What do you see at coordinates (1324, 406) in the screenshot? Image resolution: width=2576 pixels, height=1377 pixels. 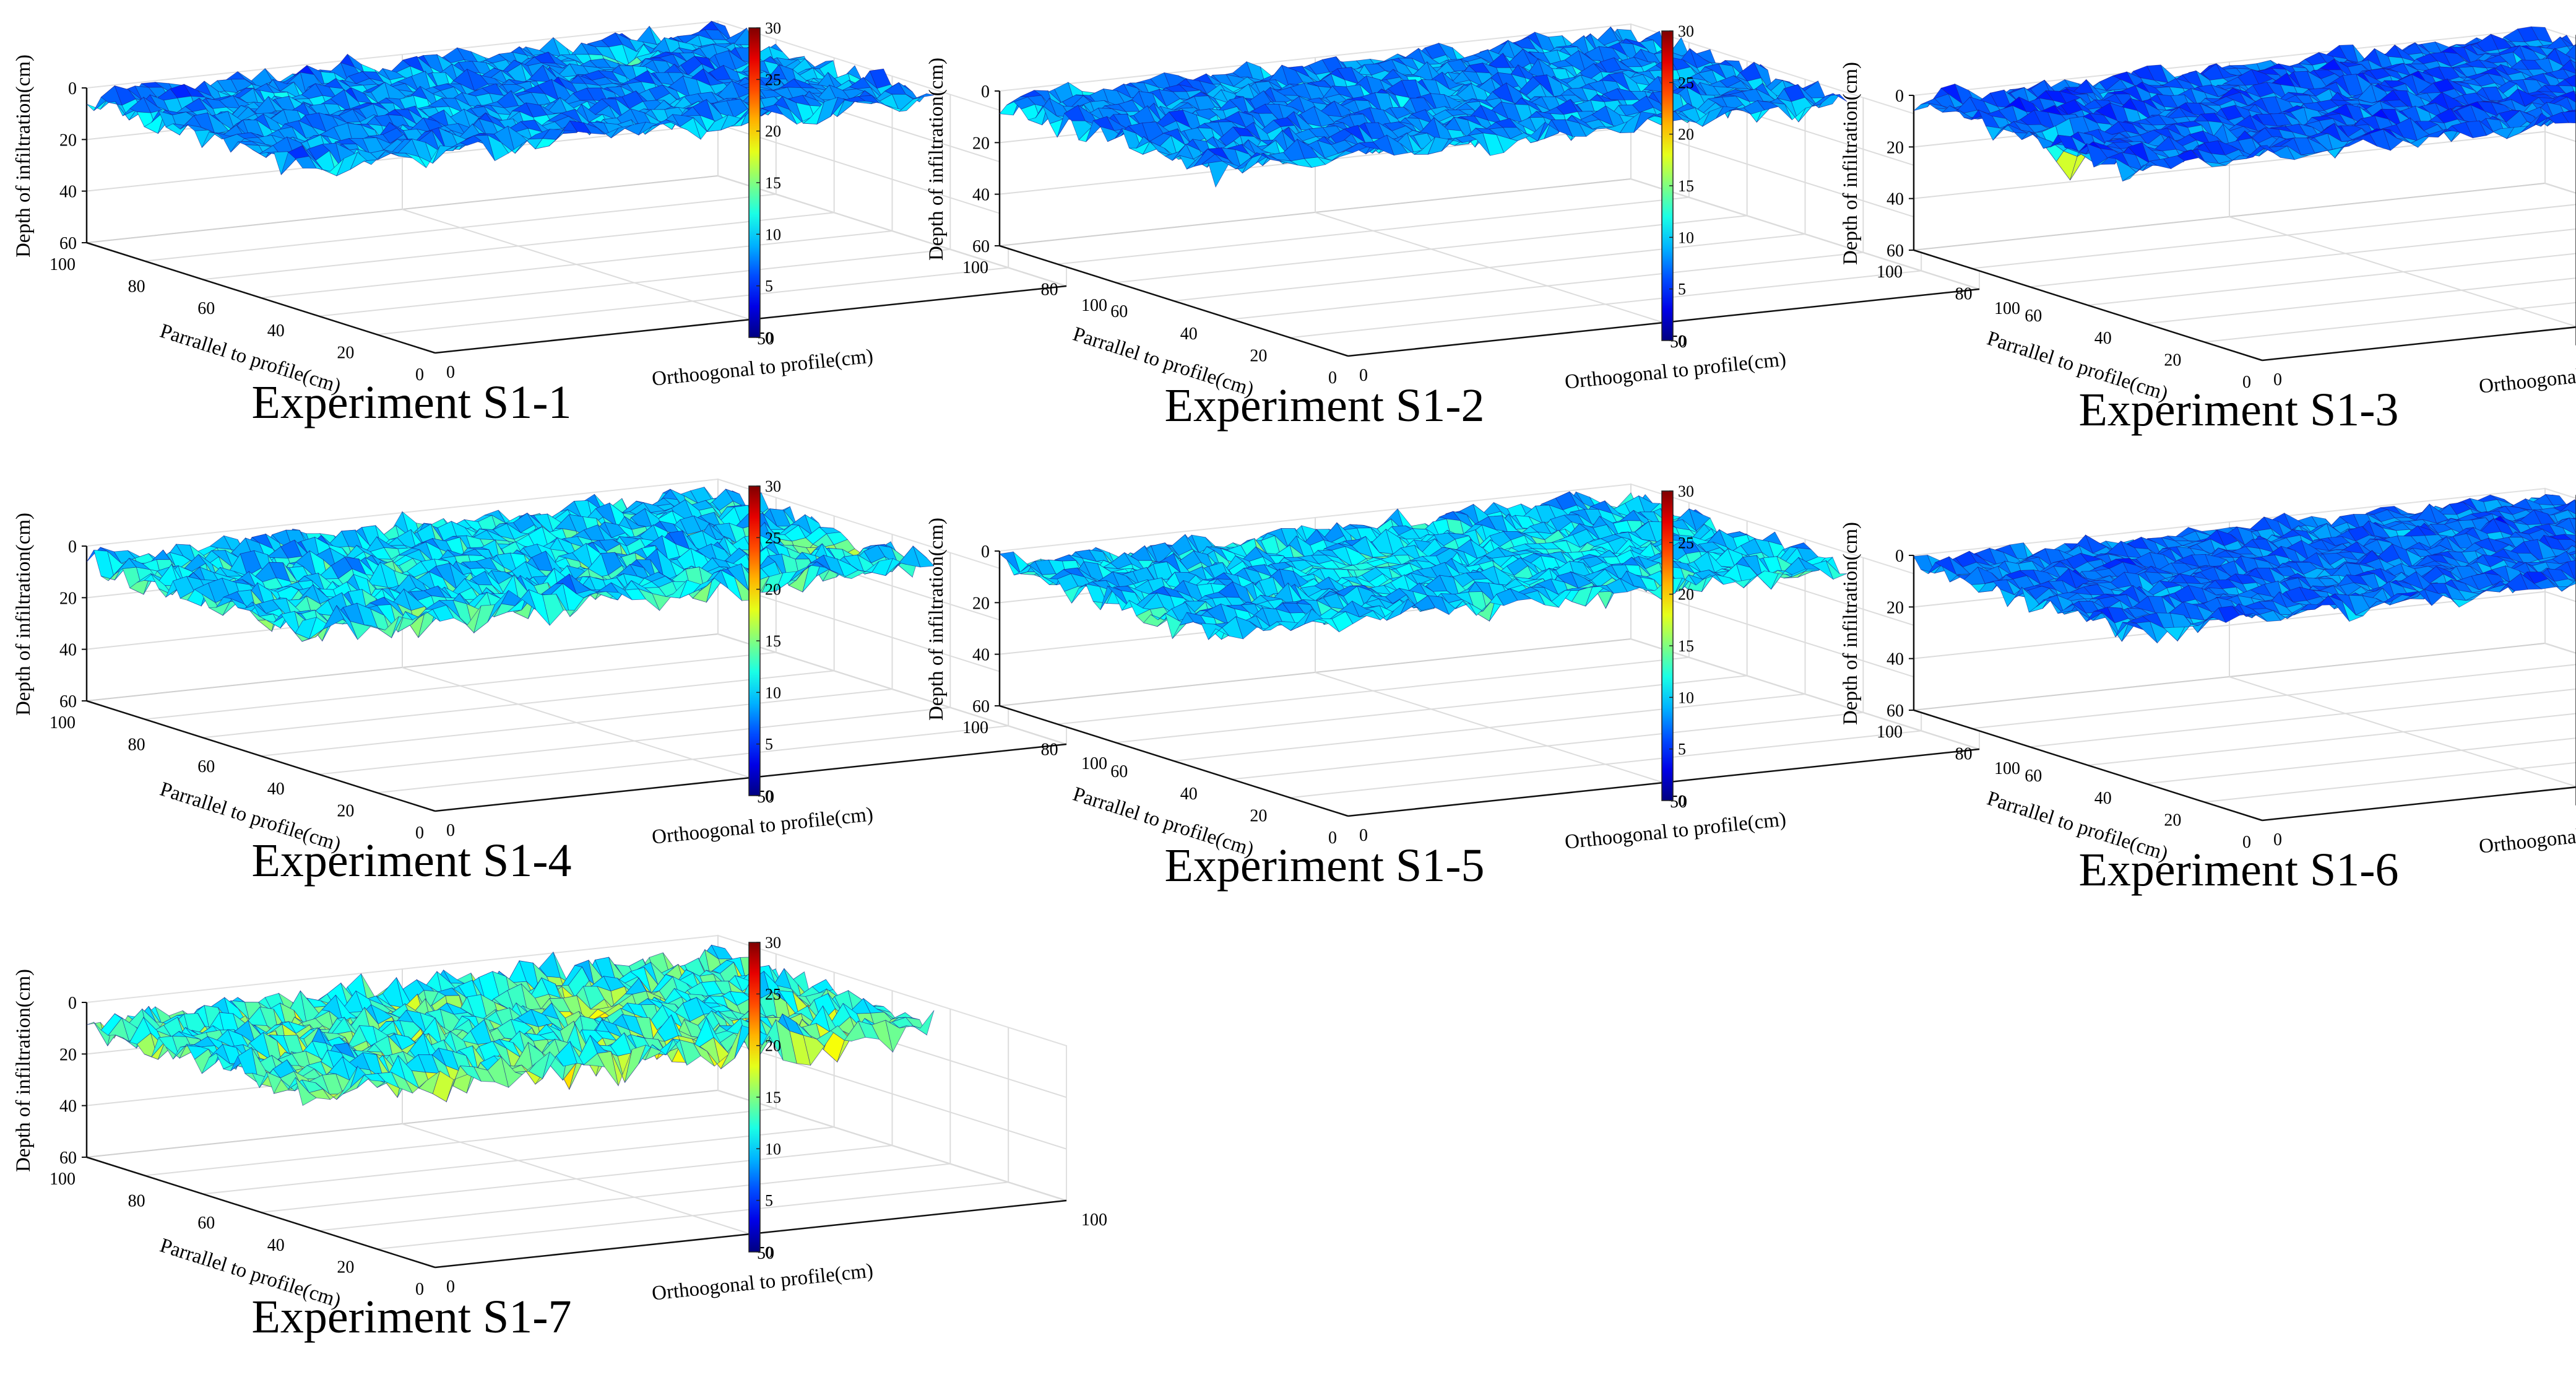 I see `panel-caption: Experiment S1-2` at bounding box center [1324, 406].